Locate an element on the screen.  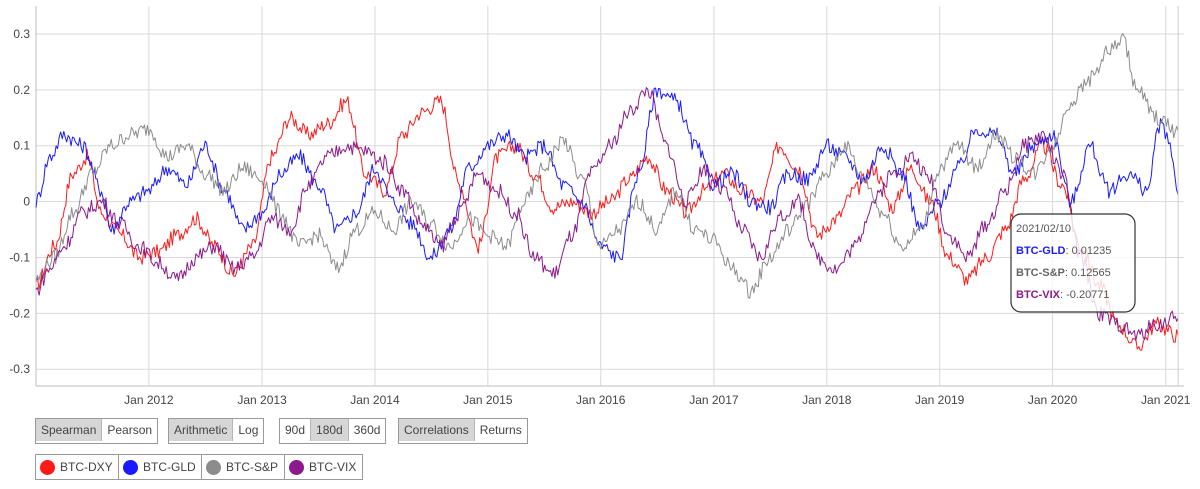
y-tick-label: -0.2 is located at coordinates (19, 313).